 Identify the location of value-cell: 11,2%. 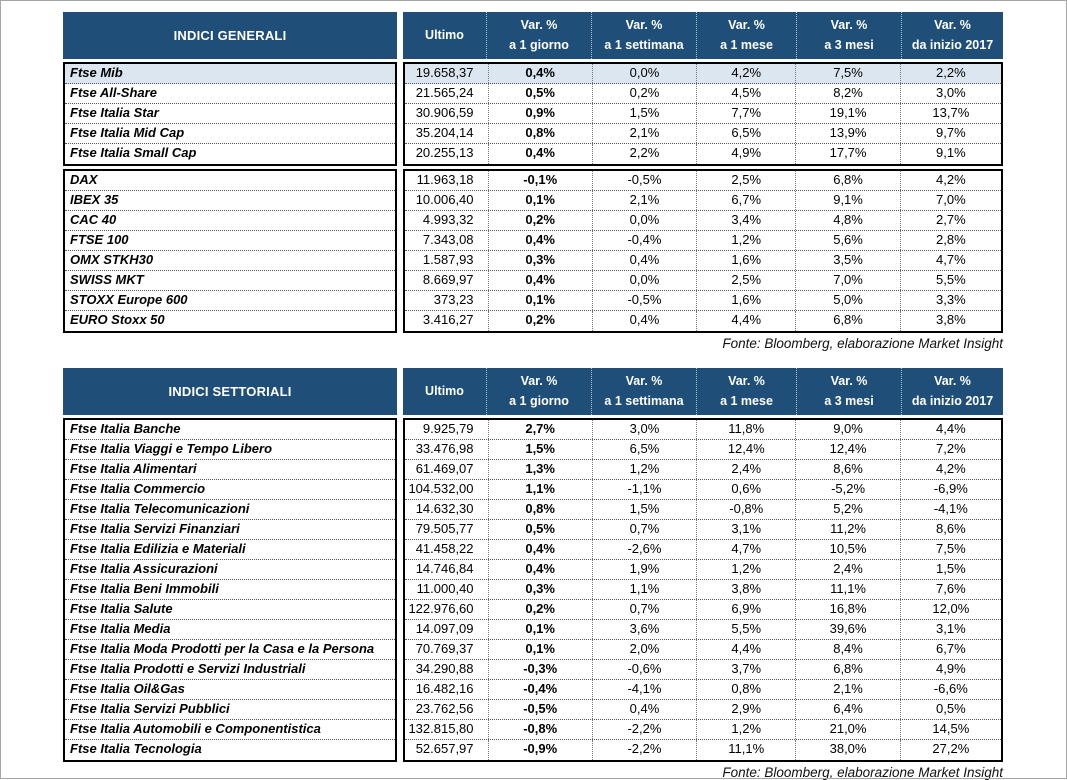
(848, 529).